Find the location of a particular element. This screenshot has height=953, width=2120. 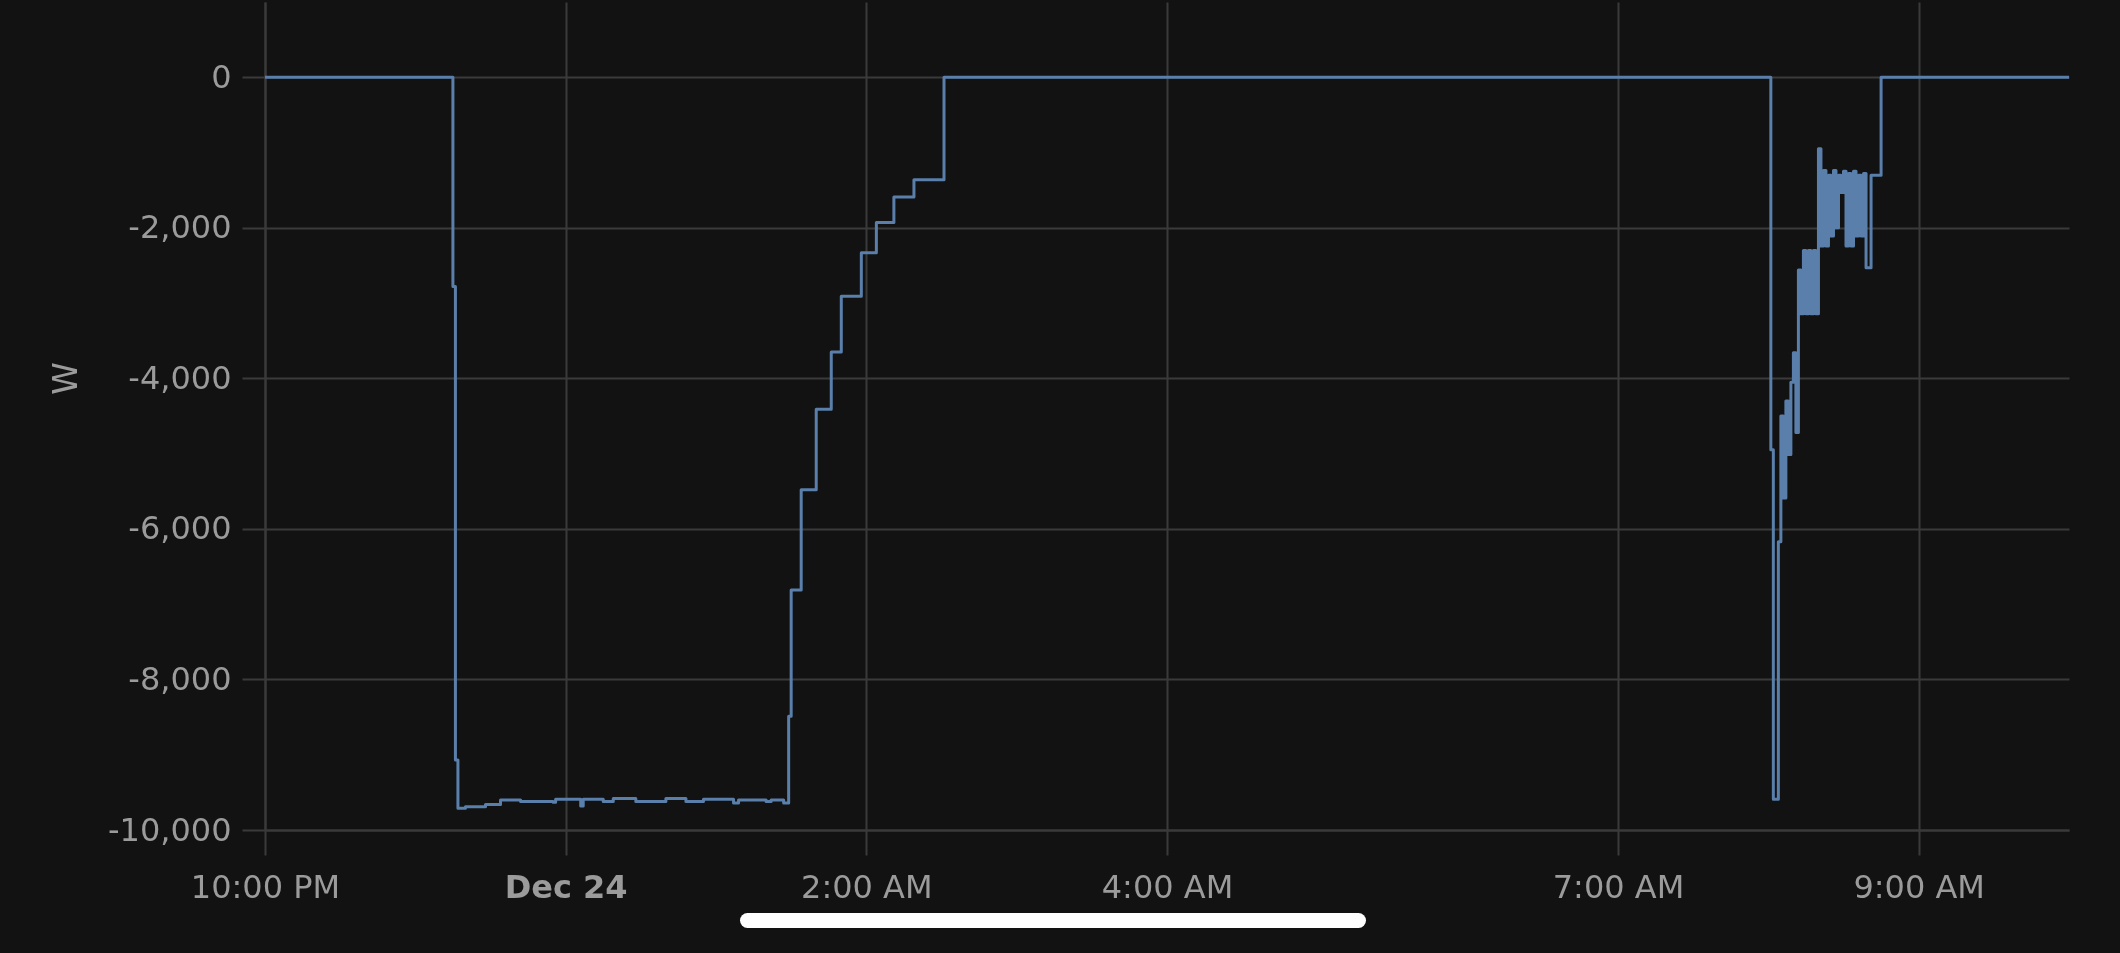

x-tick-label: 7:00 AM is located at coordinates (1618, 886).